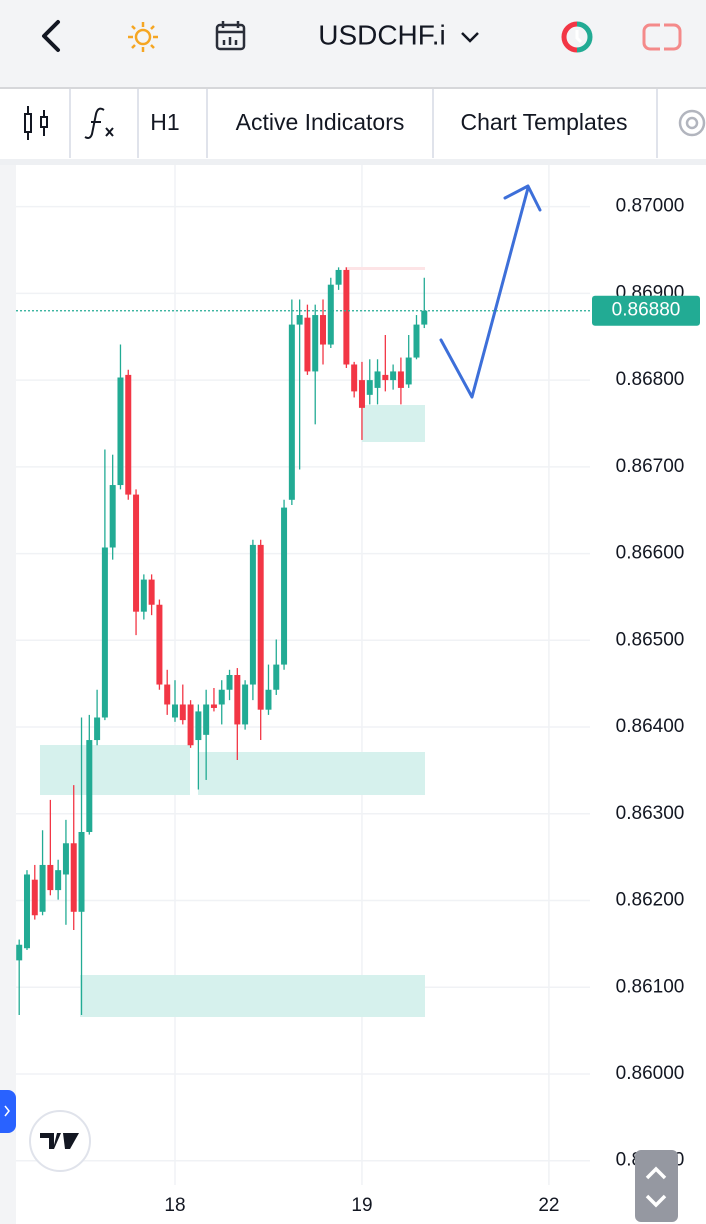  I want to click on logo, so click(60, 1141).